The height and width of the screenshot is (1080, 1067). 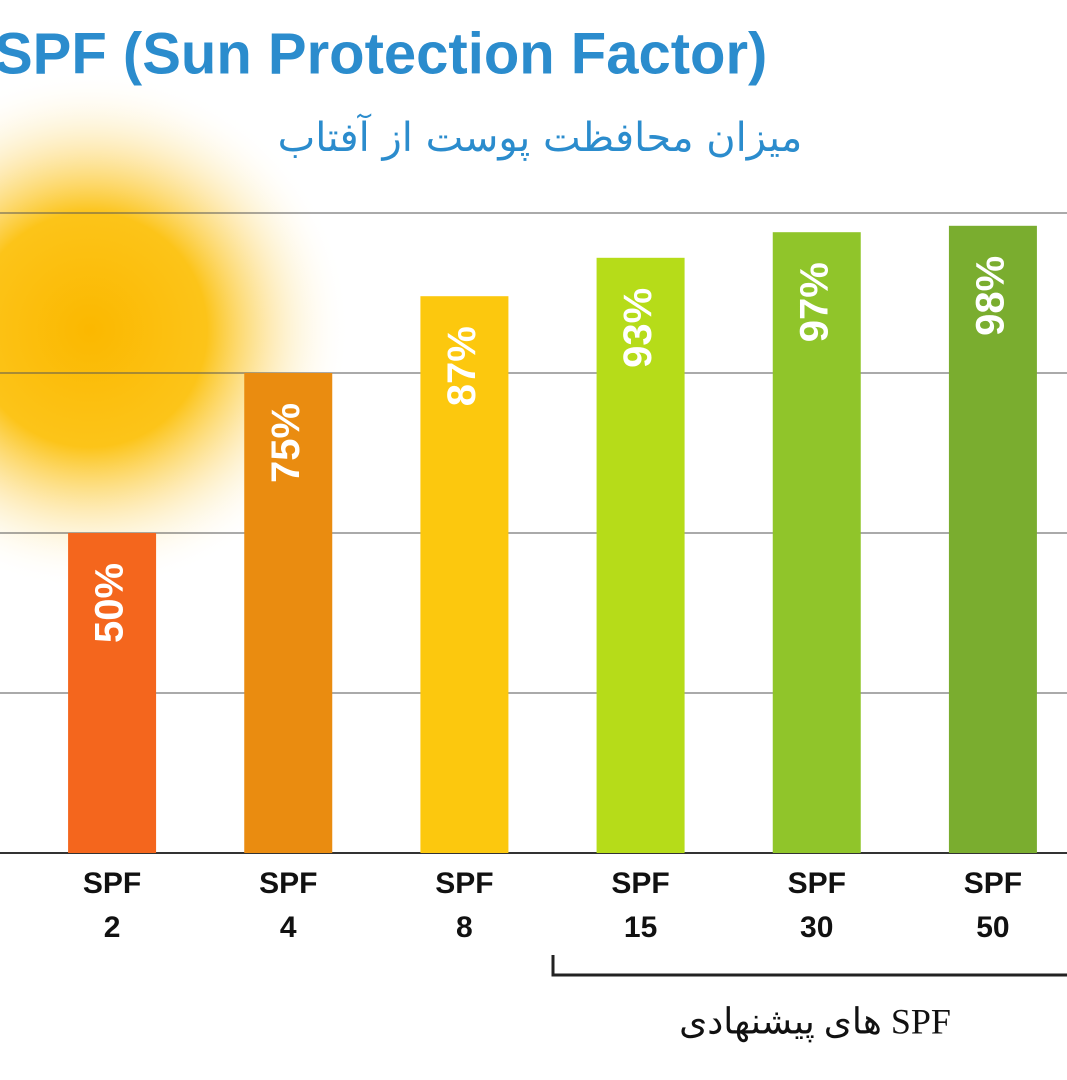 What do you see at coordinates (640, 905) in the screenshot?
I see `x-tick-label: SPF 15` at bounding box center [640, 905].